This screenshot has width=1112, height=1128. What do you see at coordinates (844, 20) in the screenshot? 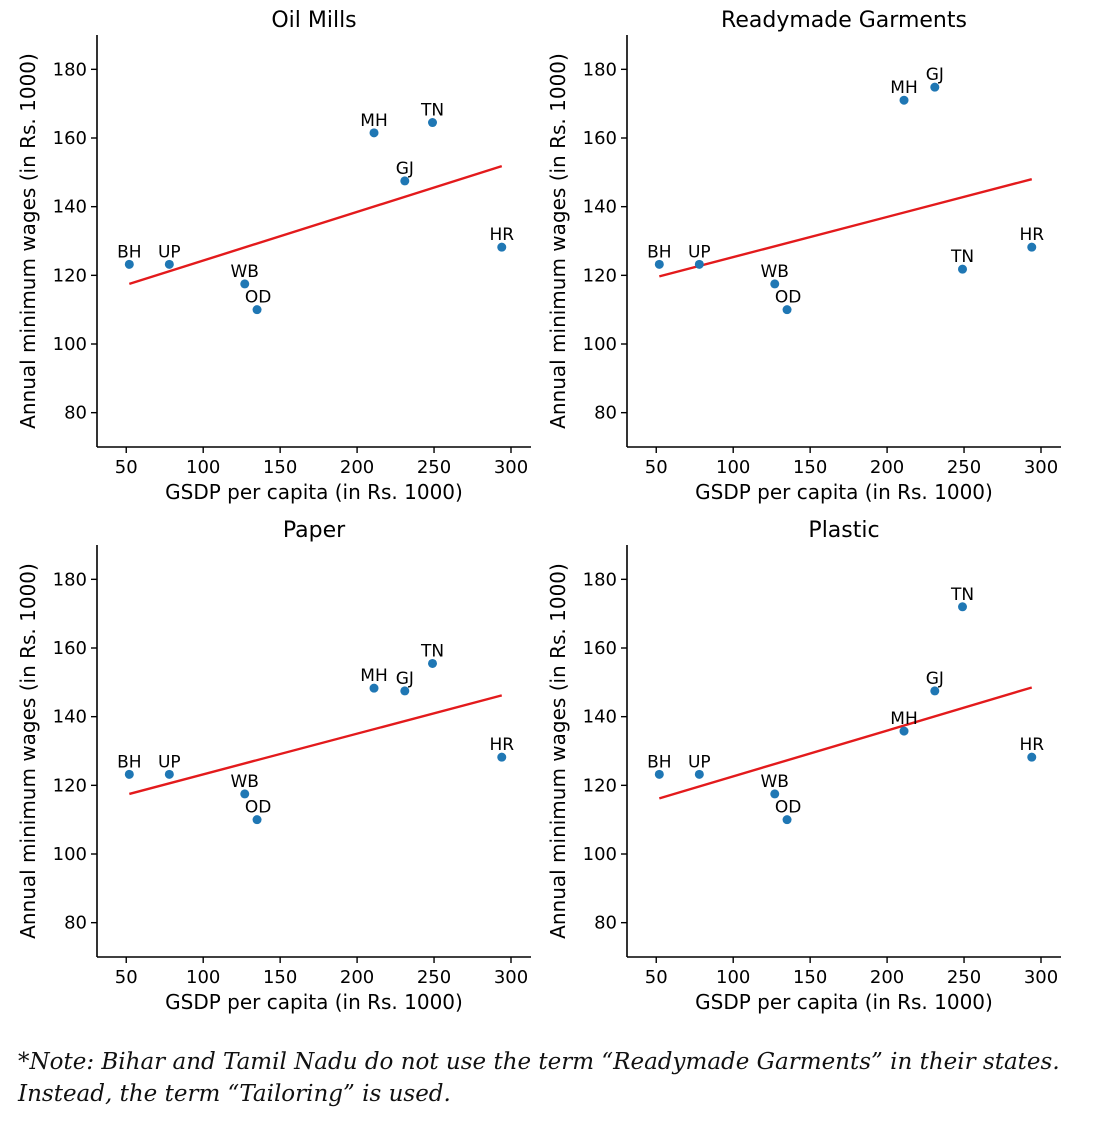
I see `chart-title: Readymade Garments` at bounding box center [844, 20].